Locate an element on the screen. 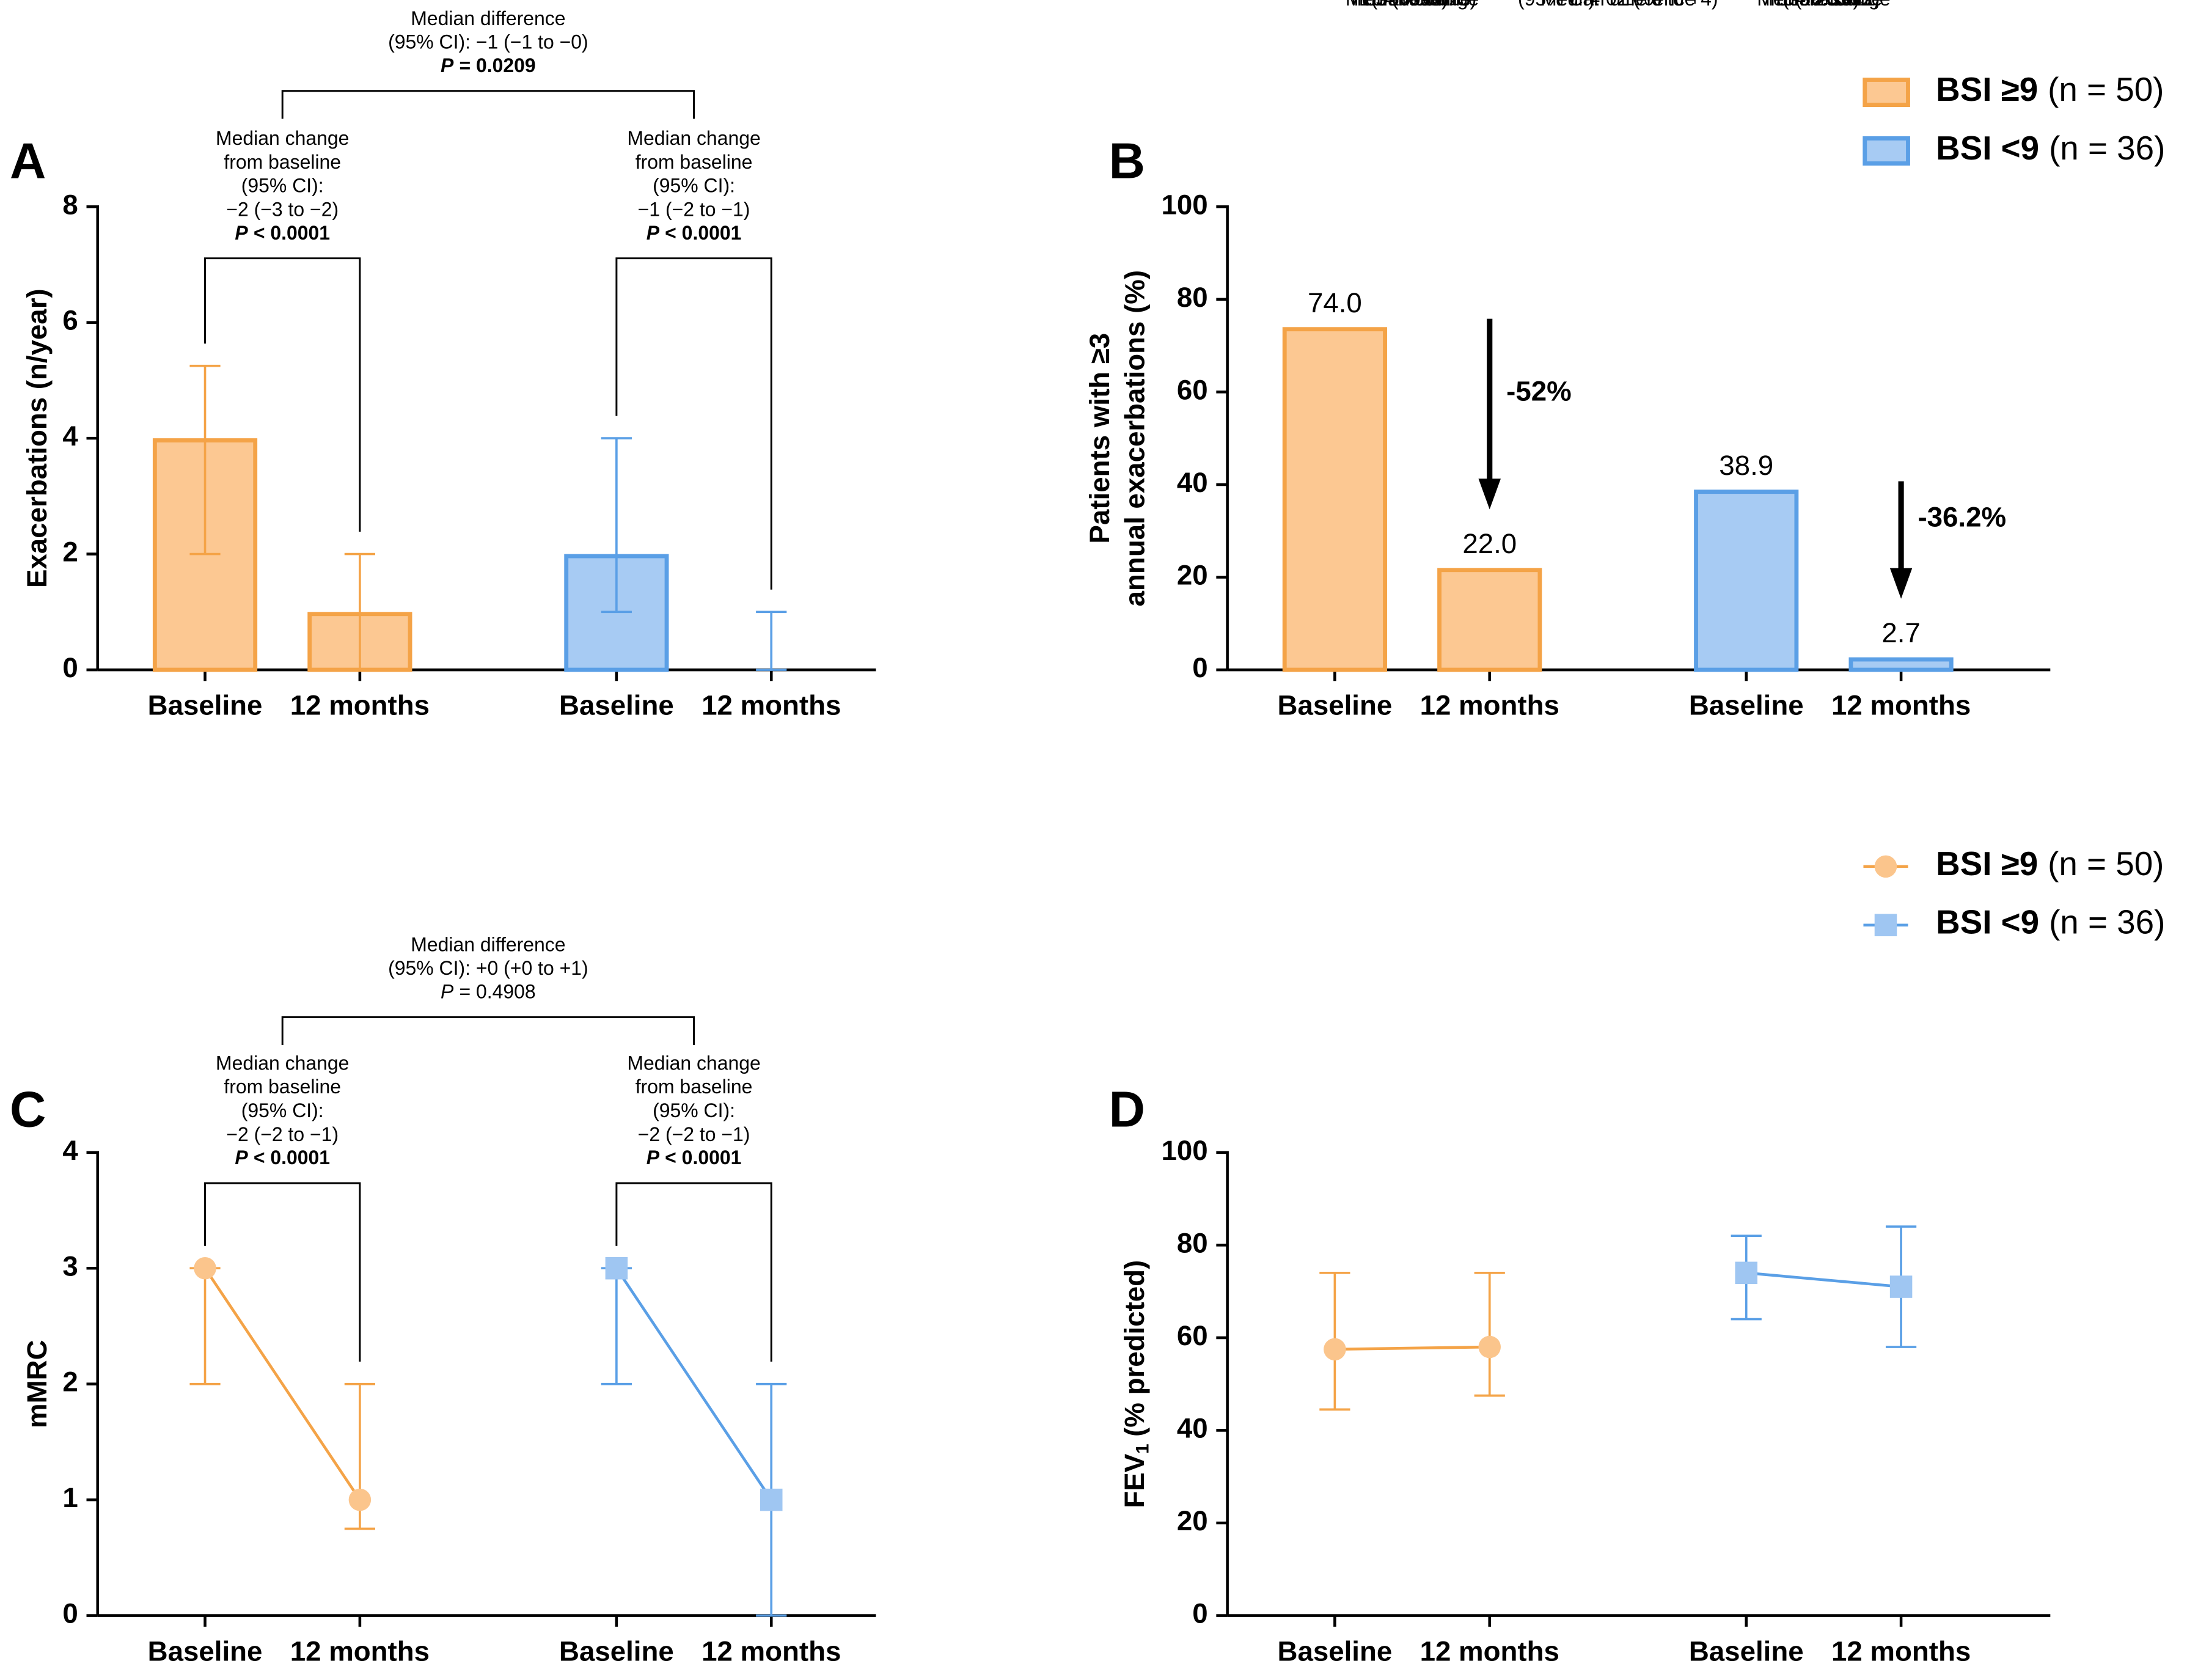  annotation-p: P = 0.1682 is located at coordinates (1412, 5).